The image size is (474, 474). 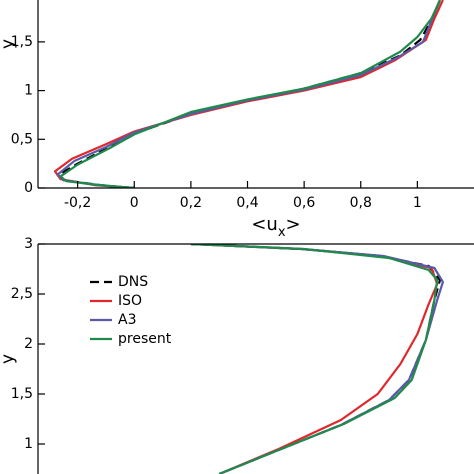 What do you see at coordinates (127, 320) in the screenshot?
I see `legend-label: A3` at bounding box center [127, 320].